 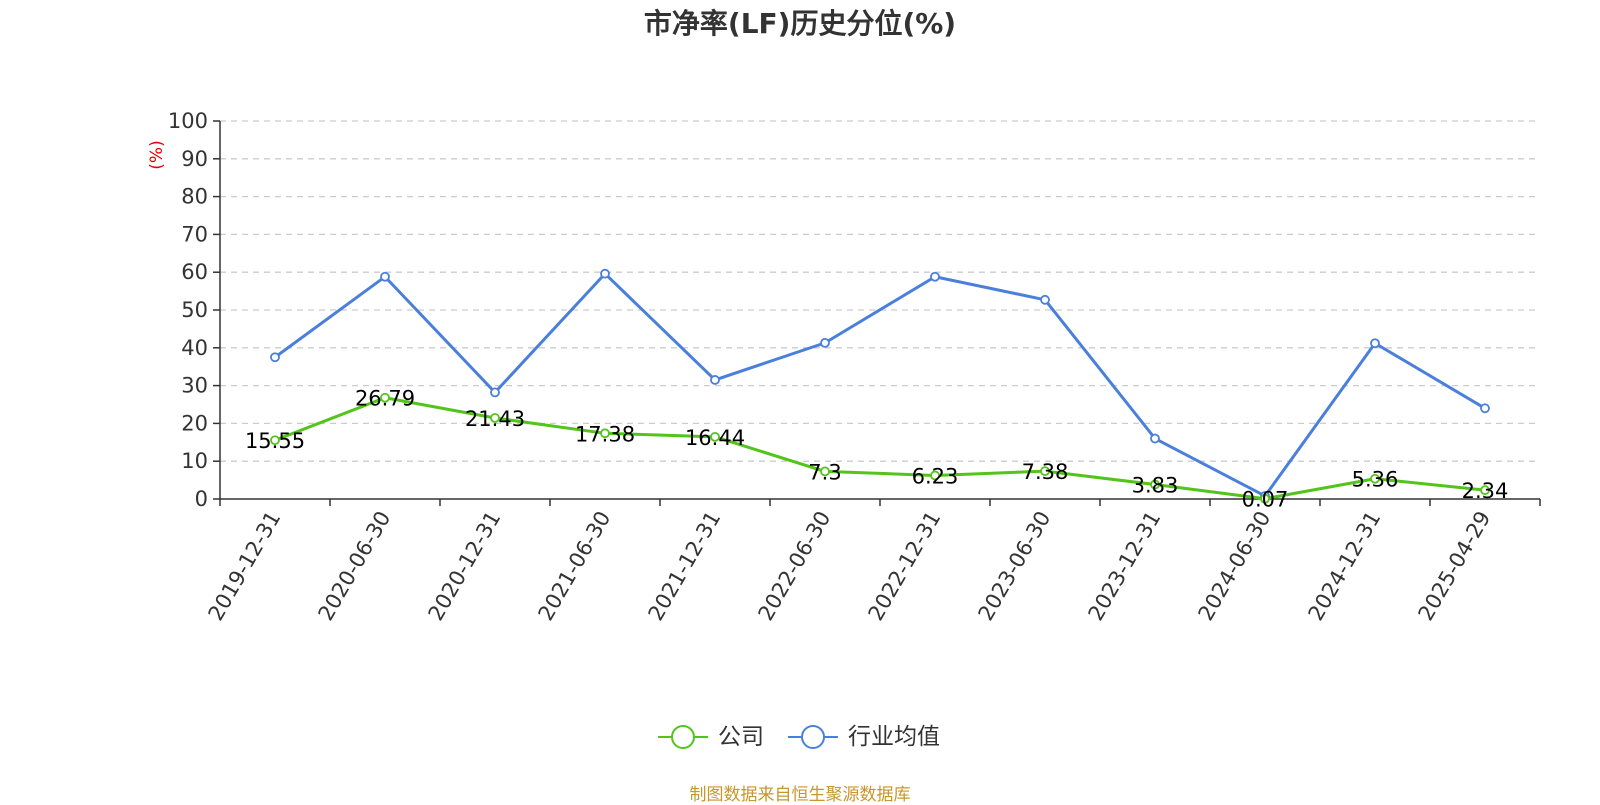 I want to click on data-label: 3.83, so click(x=1155, y=486).